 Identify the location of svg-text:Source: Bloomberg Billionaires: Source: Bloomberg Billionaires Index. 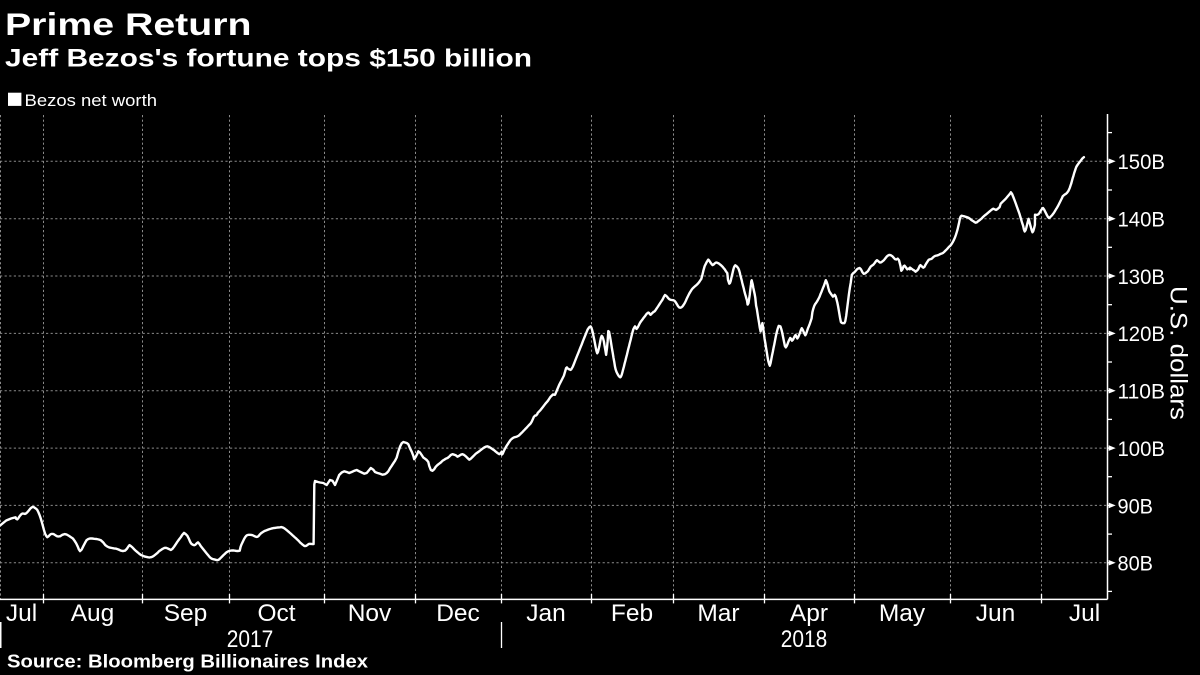
(188, 661).